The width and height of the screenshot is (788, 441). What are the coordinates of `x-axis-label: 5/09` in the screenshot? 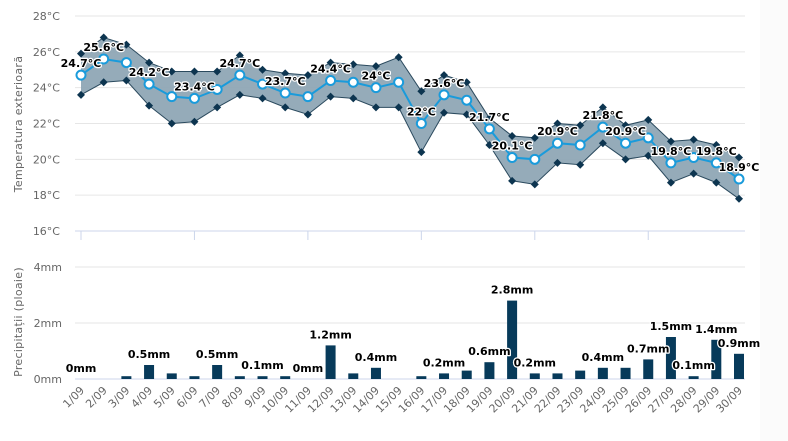 It's located at (164, 397).